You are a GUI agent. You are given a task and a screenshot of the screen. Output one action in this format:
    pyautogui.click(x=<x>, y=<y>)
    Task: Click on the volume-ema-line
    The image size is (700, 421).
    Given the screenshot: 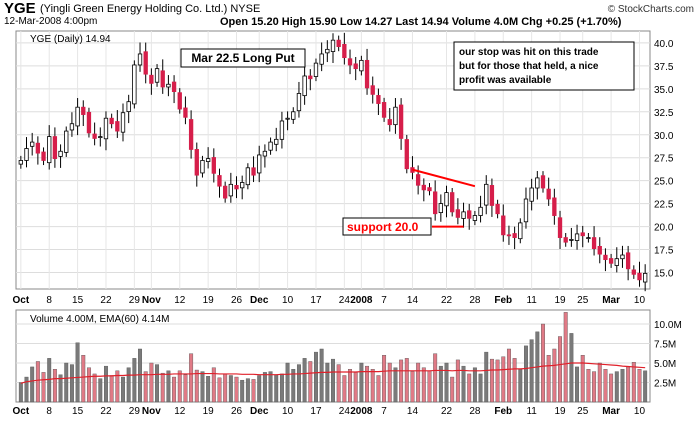 What is the action you would take?
    pyautogui.click(x=333, y=373)
    